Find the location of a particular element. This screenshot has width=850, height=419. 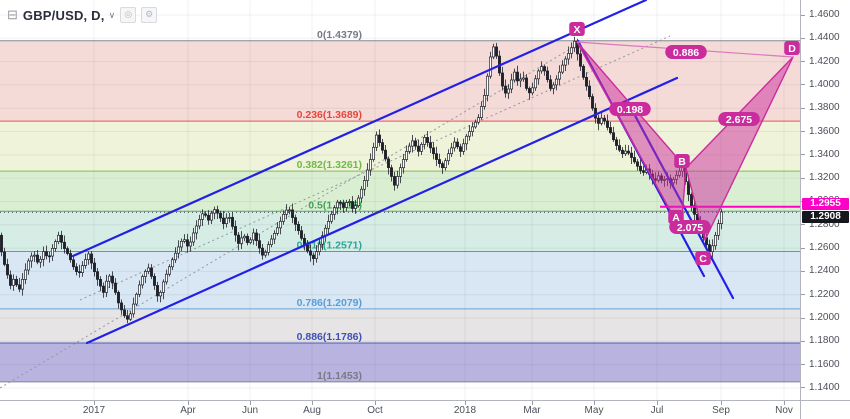

axis-corner is located at coordinates (825, 409).